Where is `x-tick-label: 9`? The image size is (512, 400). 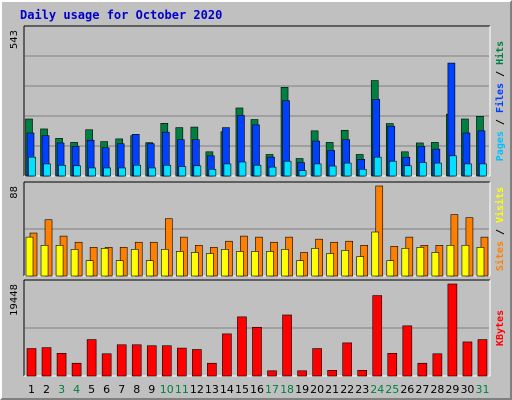 x-tick-label: 9 is located at coordinates (151, 389).